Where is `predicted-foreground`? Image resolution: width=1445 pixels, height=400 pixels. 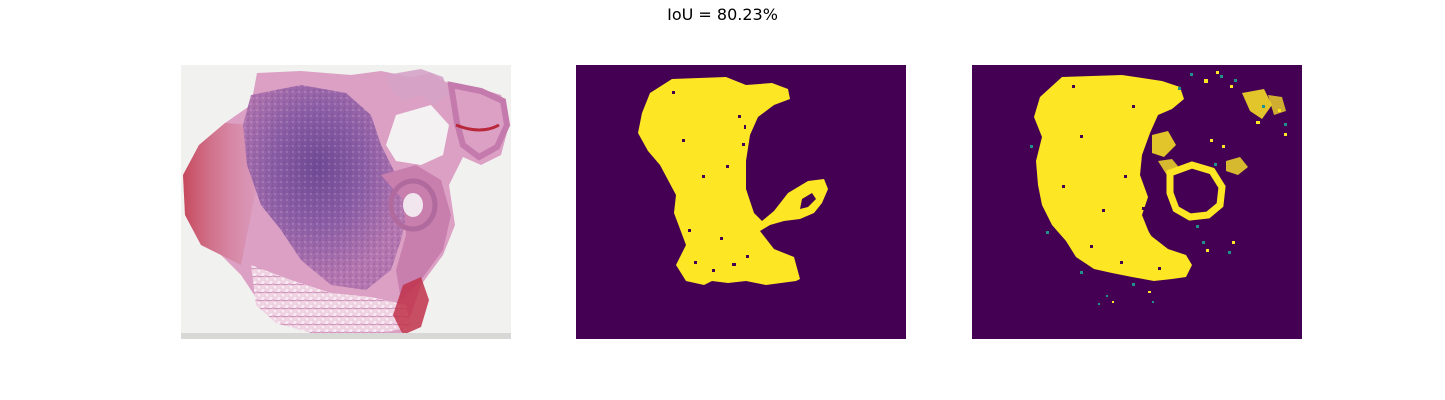 predicted-foreground is located at coordinates (1113, 178).